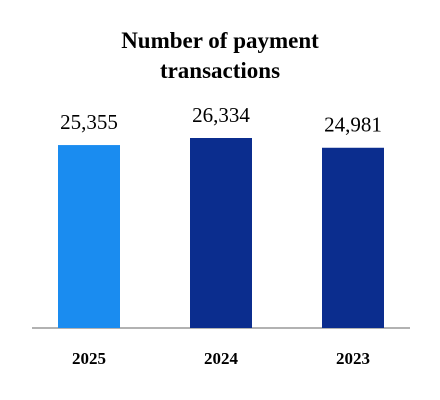 This screenshot has height=400, width=440. What do you see at coordinates (353, 358) in the screenshot?
I see `x-tick-label: 2023` at bounding box center [353, 358].